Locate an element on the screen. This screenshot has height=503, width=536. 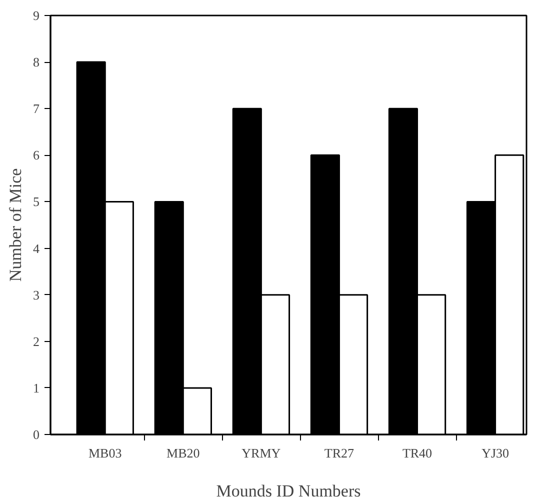
y-tick-label: 1 is located at coordinates (36, 388).